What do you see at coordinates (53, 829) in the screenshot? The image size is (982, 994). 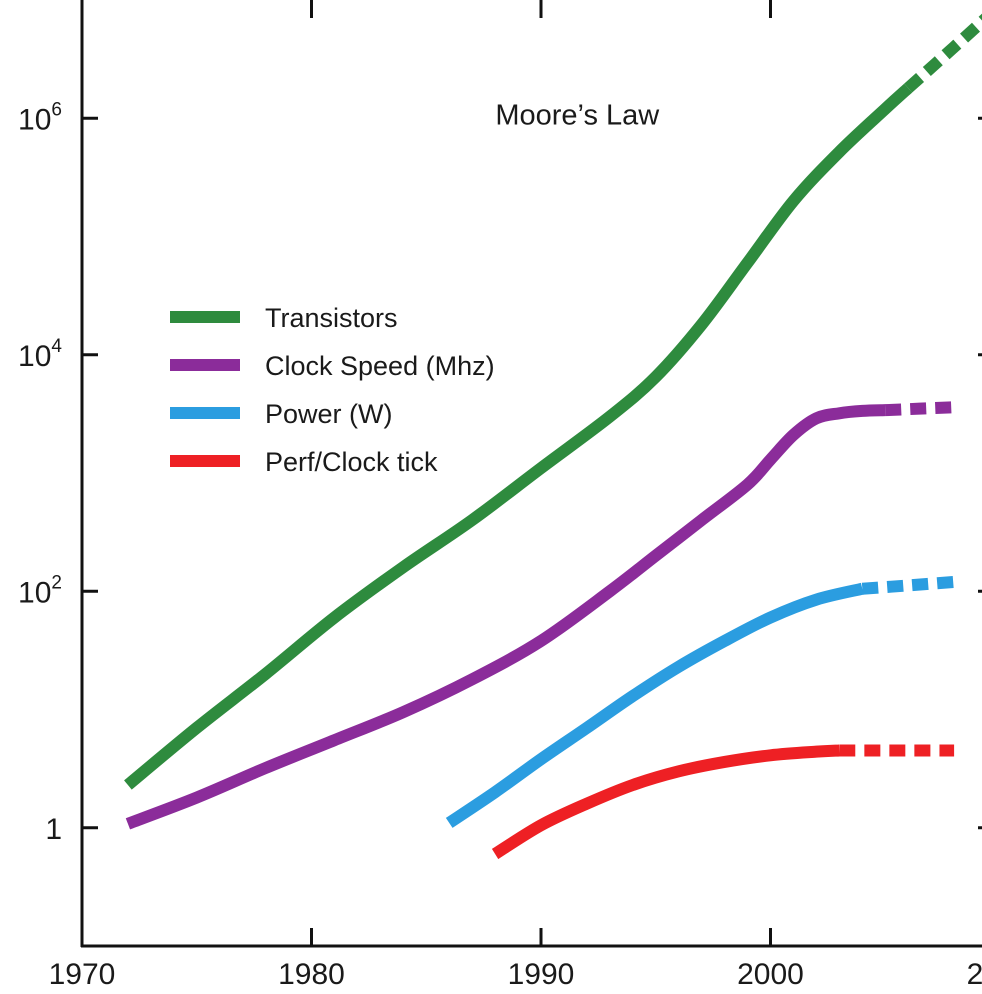 I see `y-tick-label-1: 1` at bounding box center [53, 829].